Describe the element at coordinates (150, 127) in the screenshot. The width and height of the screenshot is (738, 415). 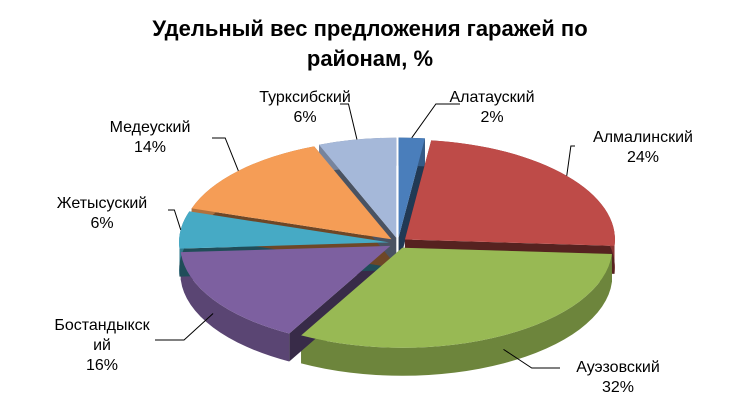
I see `slice-name: Медеуский` at that location.